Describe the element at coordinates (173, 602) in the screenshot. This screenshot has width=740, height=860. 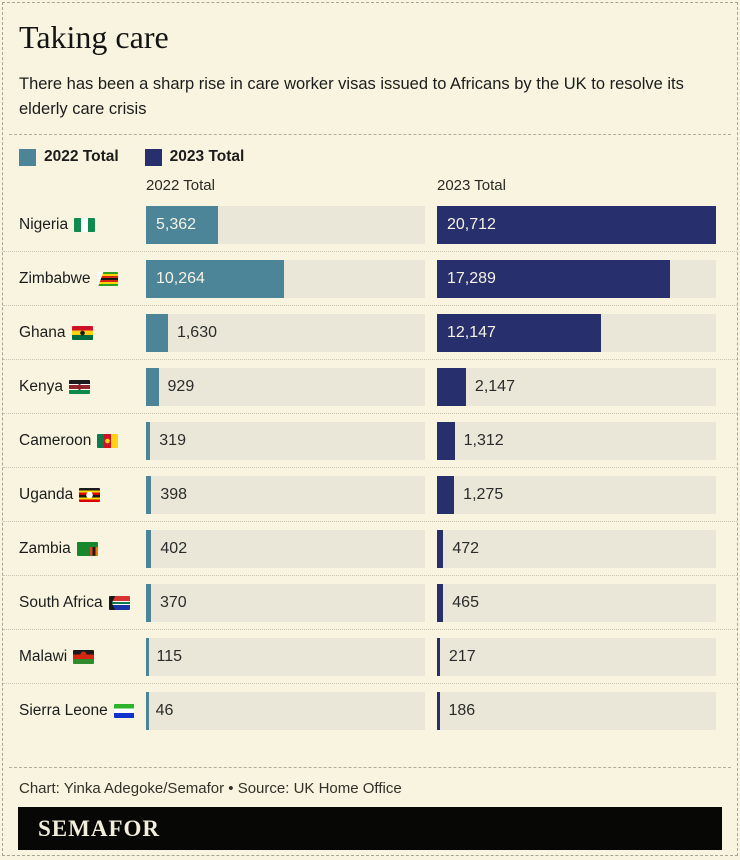
I see `value-label: 370` at that location.